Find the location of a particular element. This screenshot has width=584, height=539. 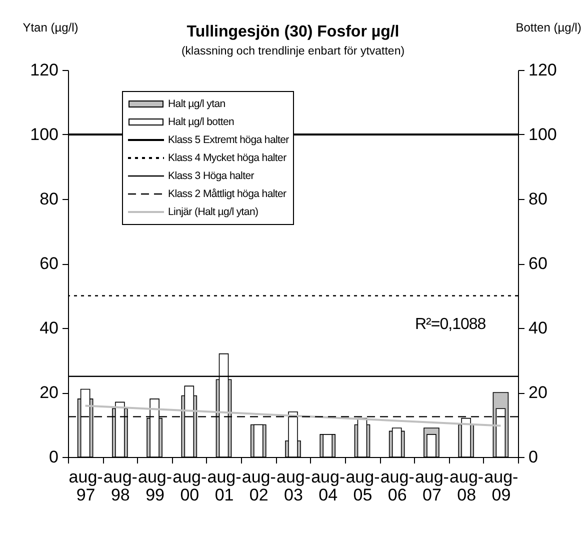

x-tick-label: aug-07 is located at coordinates (431, 486).